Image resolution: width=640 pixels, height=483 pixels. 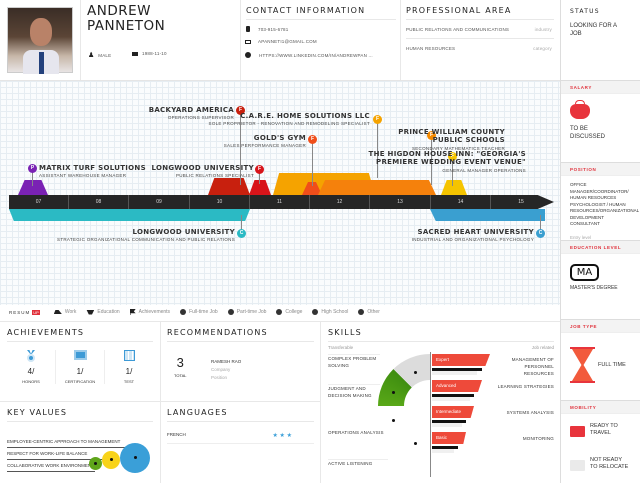 I want to click on work-title: BACKYARD AMERICA, so click(x=191, y=110).